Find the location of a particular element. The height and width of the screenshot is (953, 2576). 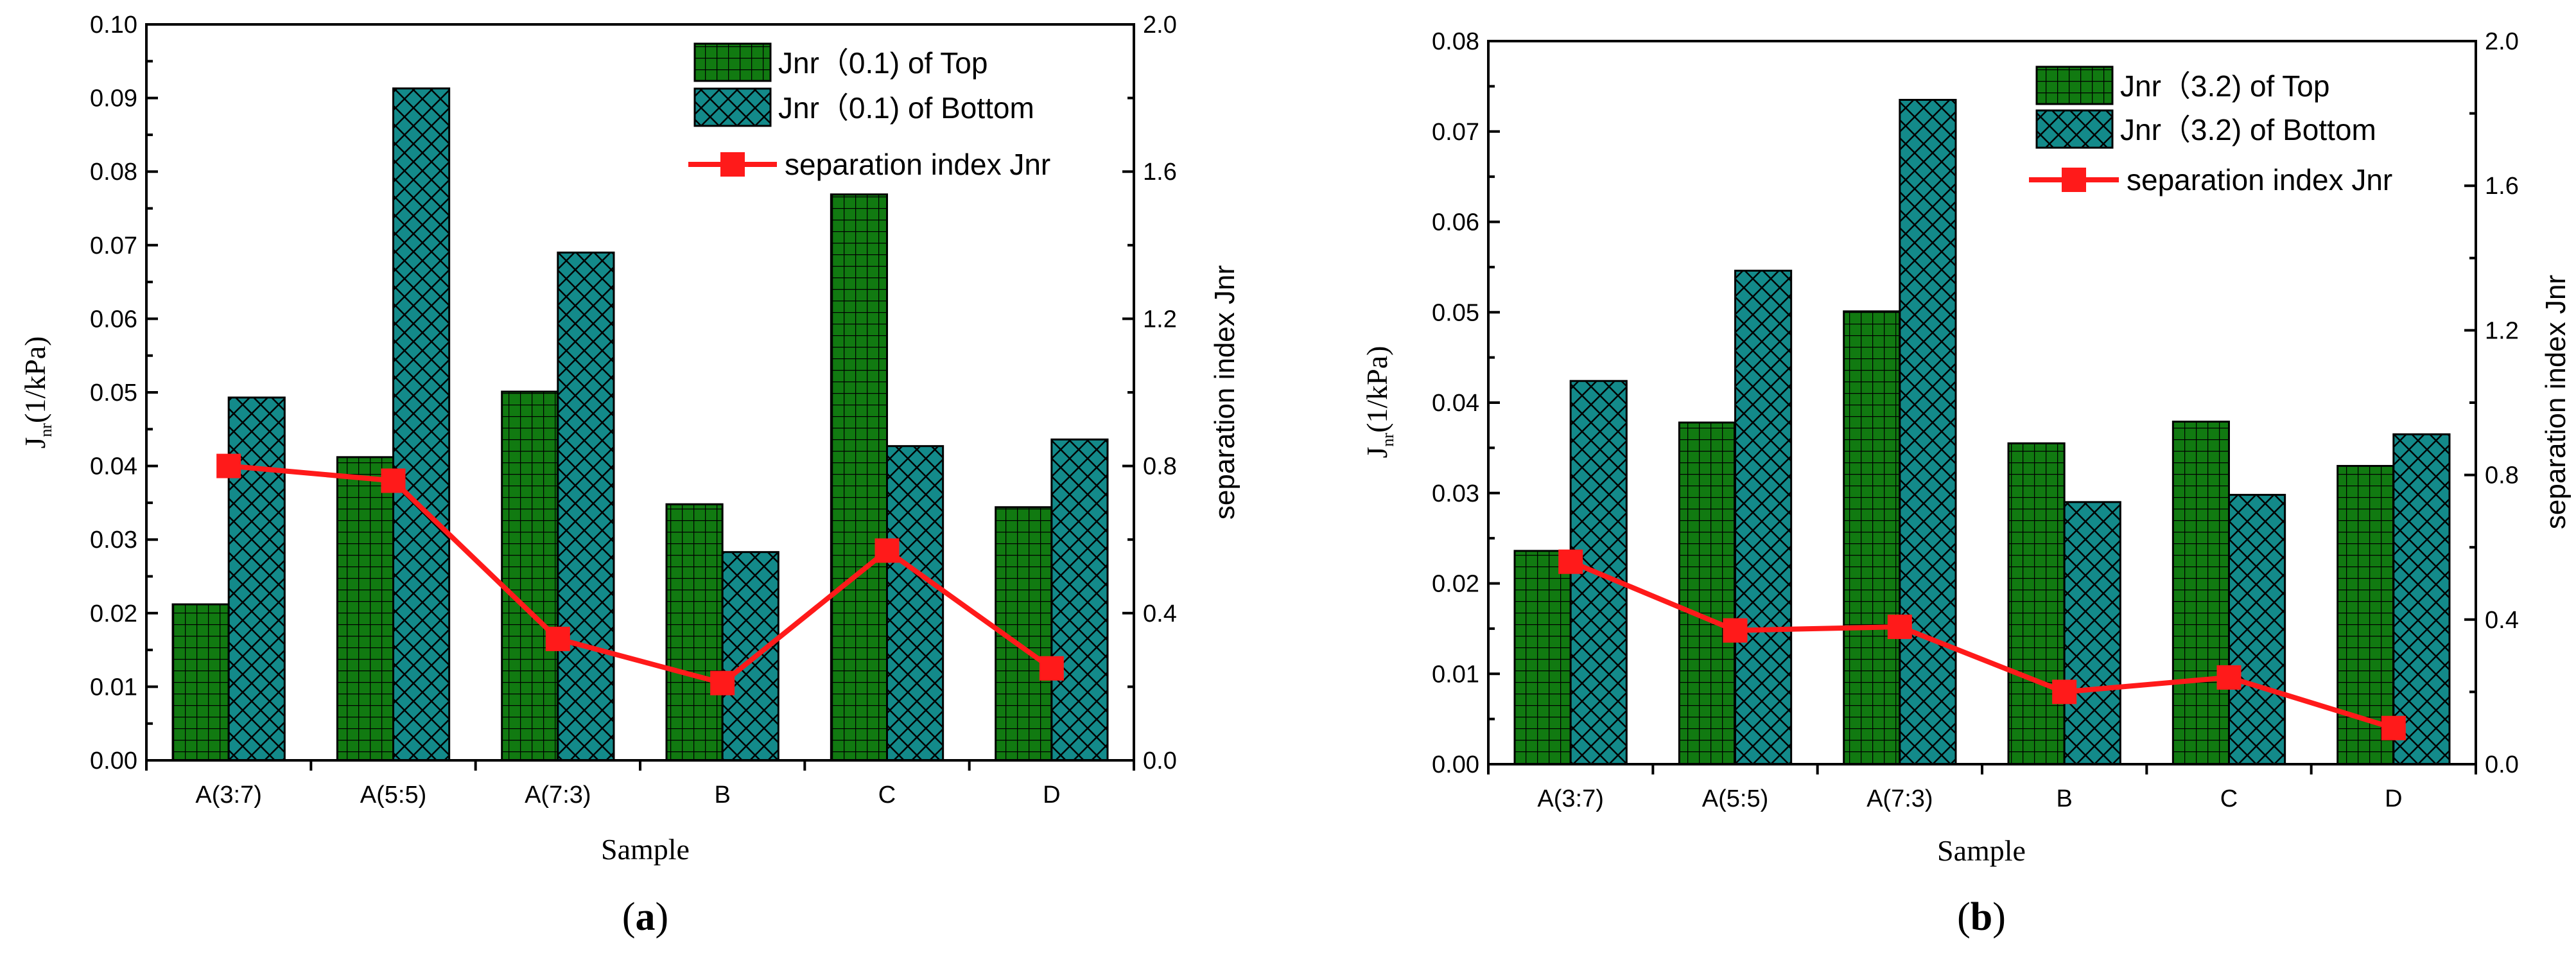

panel-b-left-ticks: 0.00 0.01 0.02 0.03 0.04 0.05 0.06 0.07 0.08 is located at coordinates (1466, 403).